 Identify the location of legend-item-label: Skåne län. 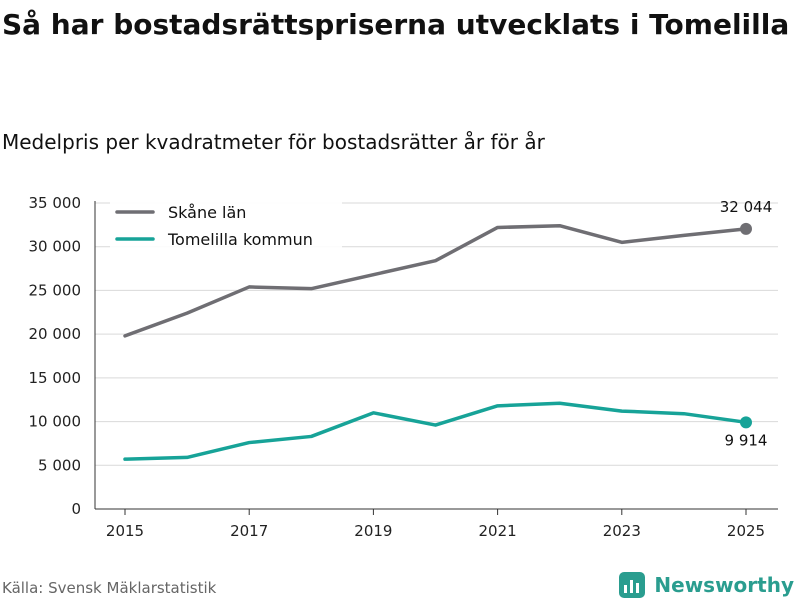
(207, 212).